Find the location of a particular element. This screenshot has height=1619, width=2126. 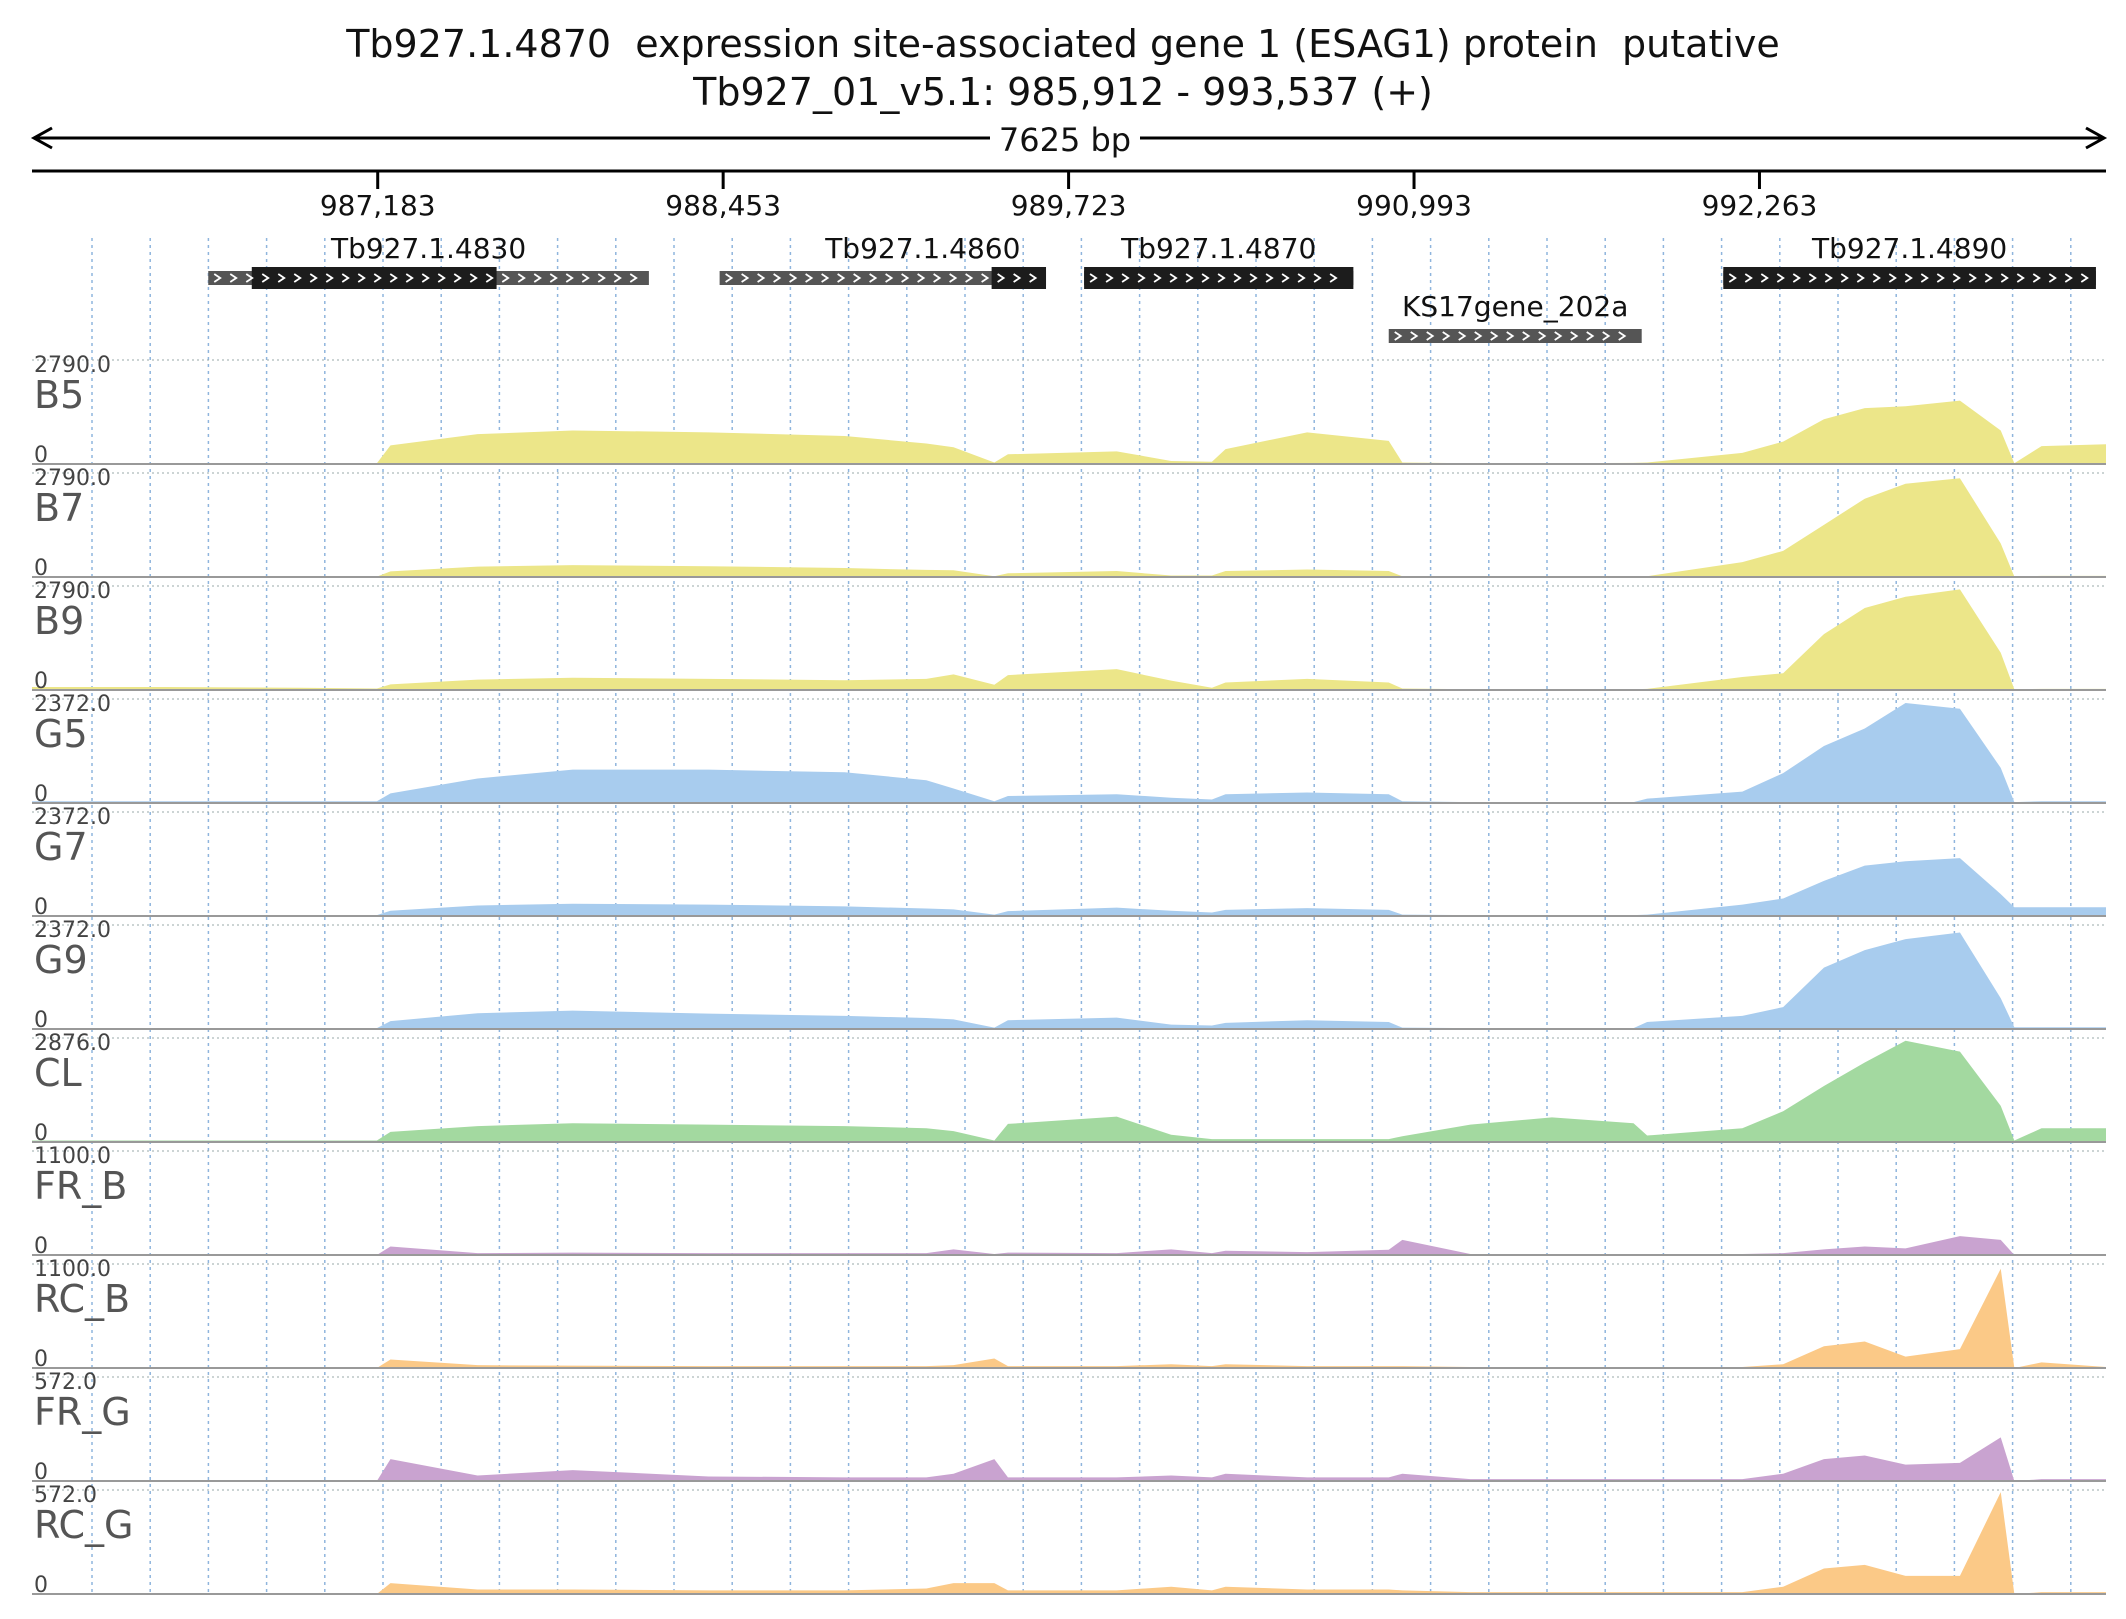

gene-label: Tb927.1.4890 is located at coordinates (1909, 248).